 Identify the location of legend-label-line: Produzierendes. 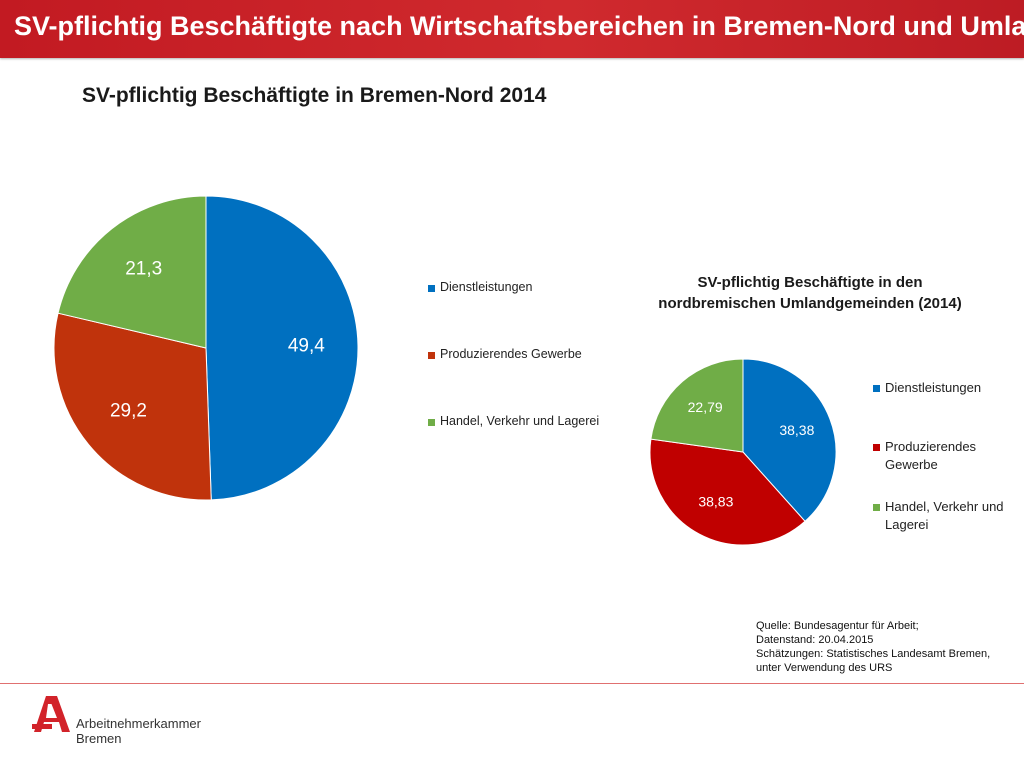
(931, 446).